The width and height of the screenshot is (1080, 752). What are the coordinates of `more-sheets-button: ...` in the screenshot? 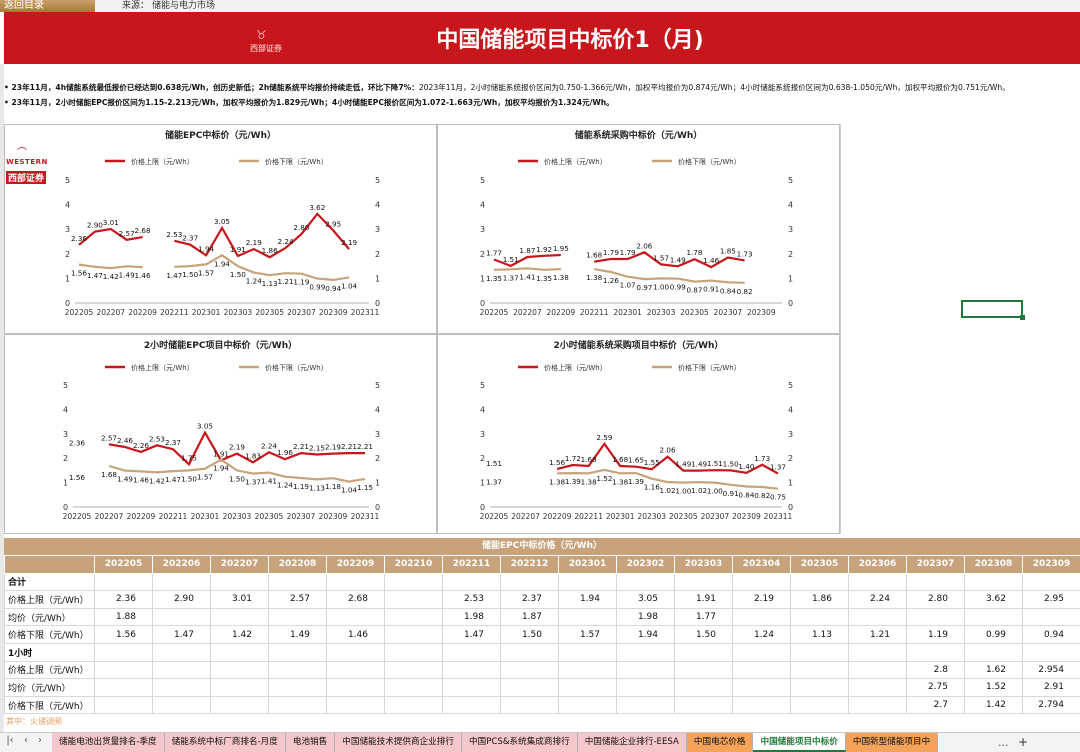 It's located at (1003, 742).